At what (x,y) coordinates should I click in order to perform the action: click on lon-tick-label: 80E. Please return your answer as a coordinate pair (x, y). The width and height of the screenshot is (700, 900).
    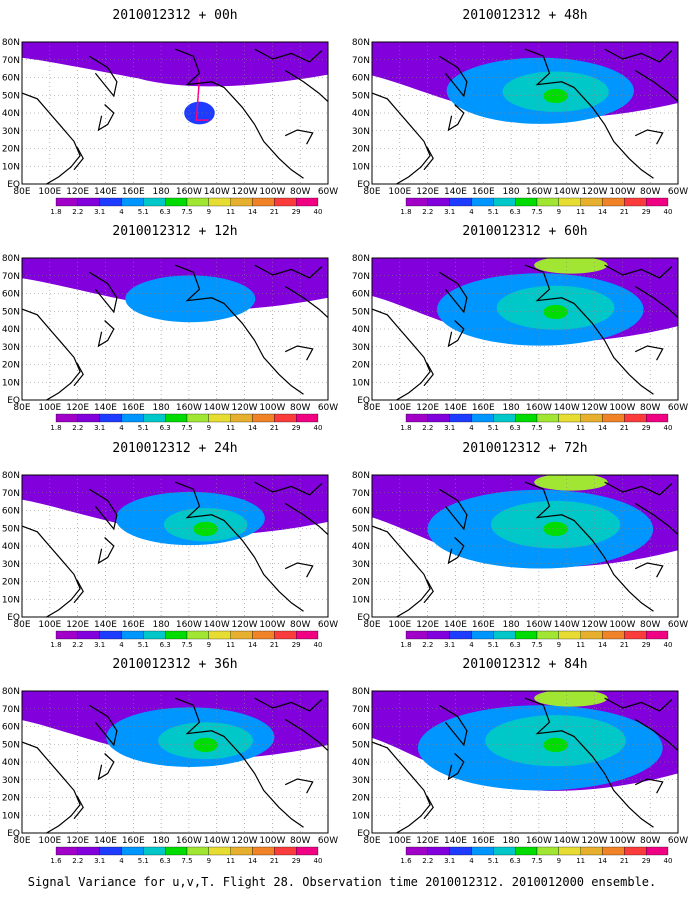
    Looking at the image, I should click on (371, 625).